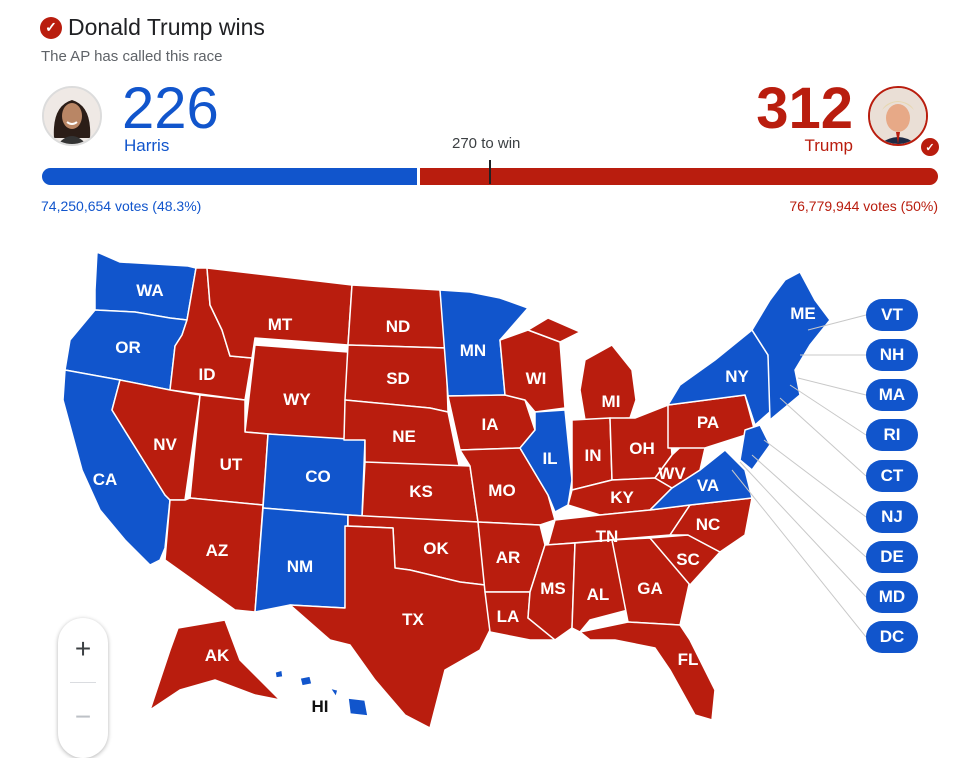  Describe the element at coordinates (688, 659) in the screenshot. I see `label-fl: FL` at that location.